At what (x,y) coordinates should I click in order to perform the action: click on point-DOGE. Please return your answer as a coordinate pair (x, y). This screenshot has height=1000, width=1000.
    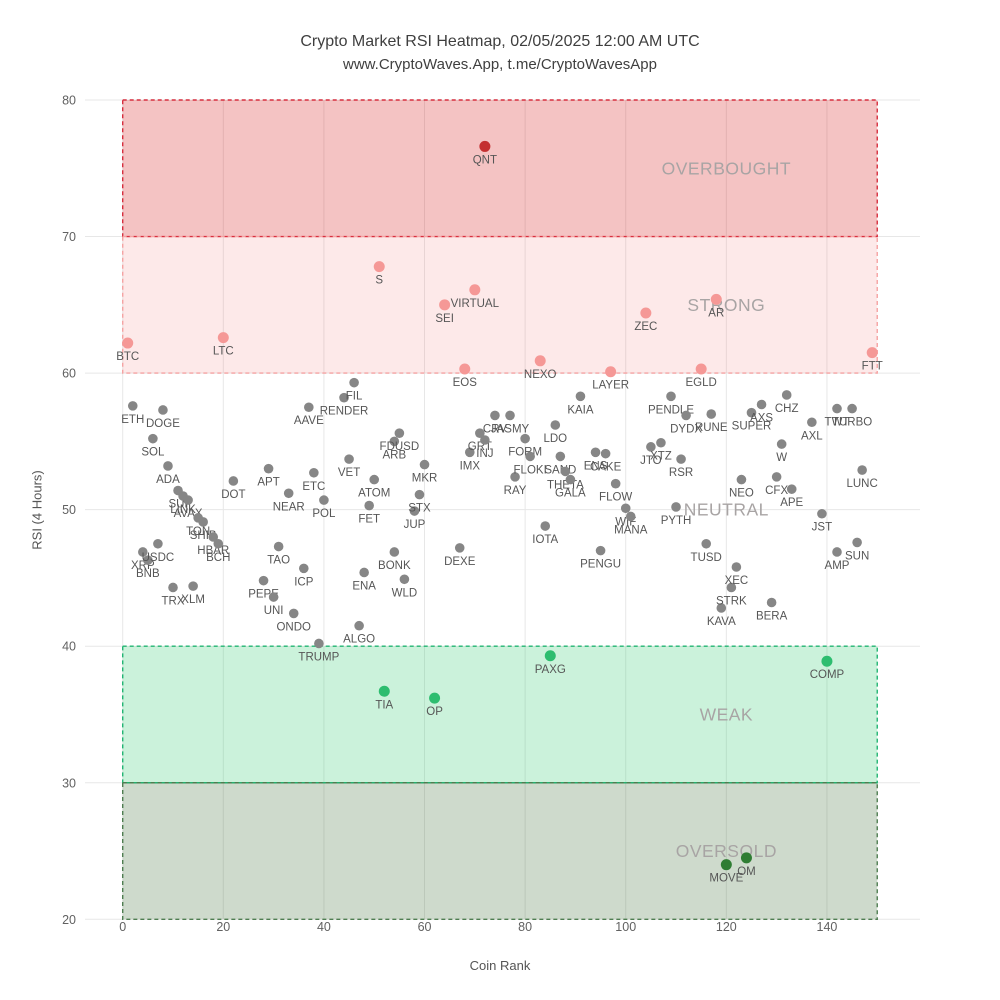
    Looking at the image, I should click on (163, 410).